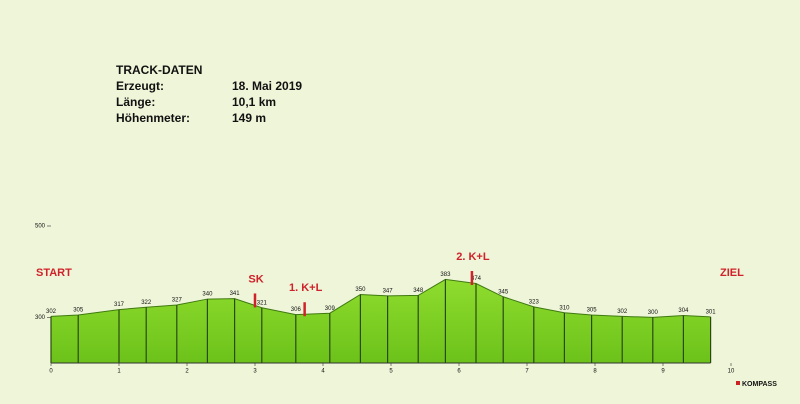 The height and width of the screenshot is (404, 800). What do you see at coordinates (683, 311) in the screenshot?
I see `value-label: 304` at bounding box center [683, 311].